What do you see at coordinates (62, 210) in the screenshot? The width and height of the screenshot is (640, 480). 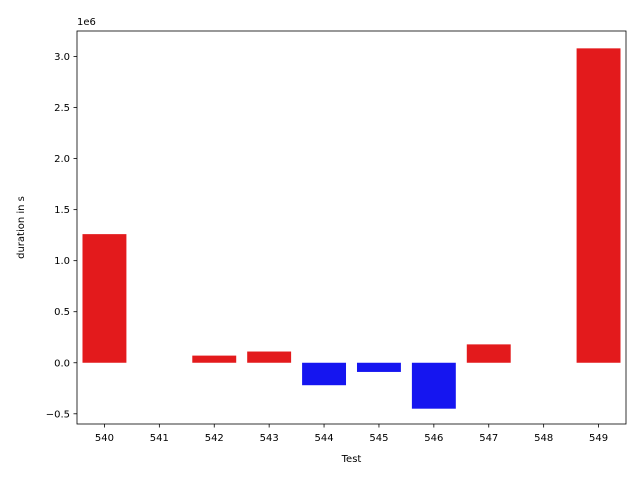 I see `y-tick-label: 1.5` at bounding box center [62, 210].